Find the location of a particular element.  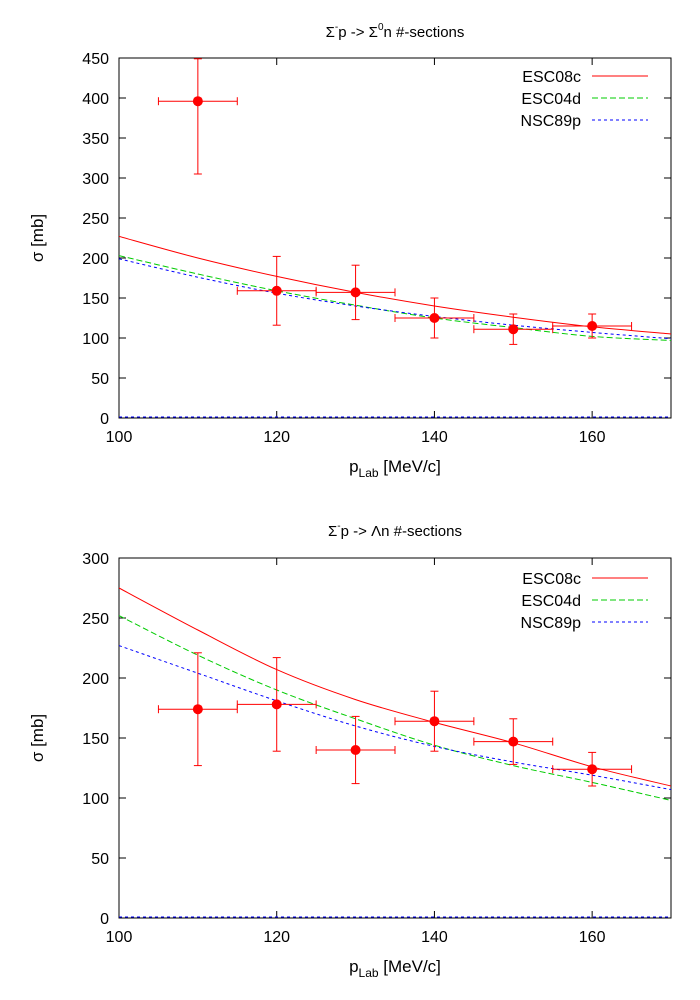

y-tick-label: 400 is located at coordinates (95, 99).